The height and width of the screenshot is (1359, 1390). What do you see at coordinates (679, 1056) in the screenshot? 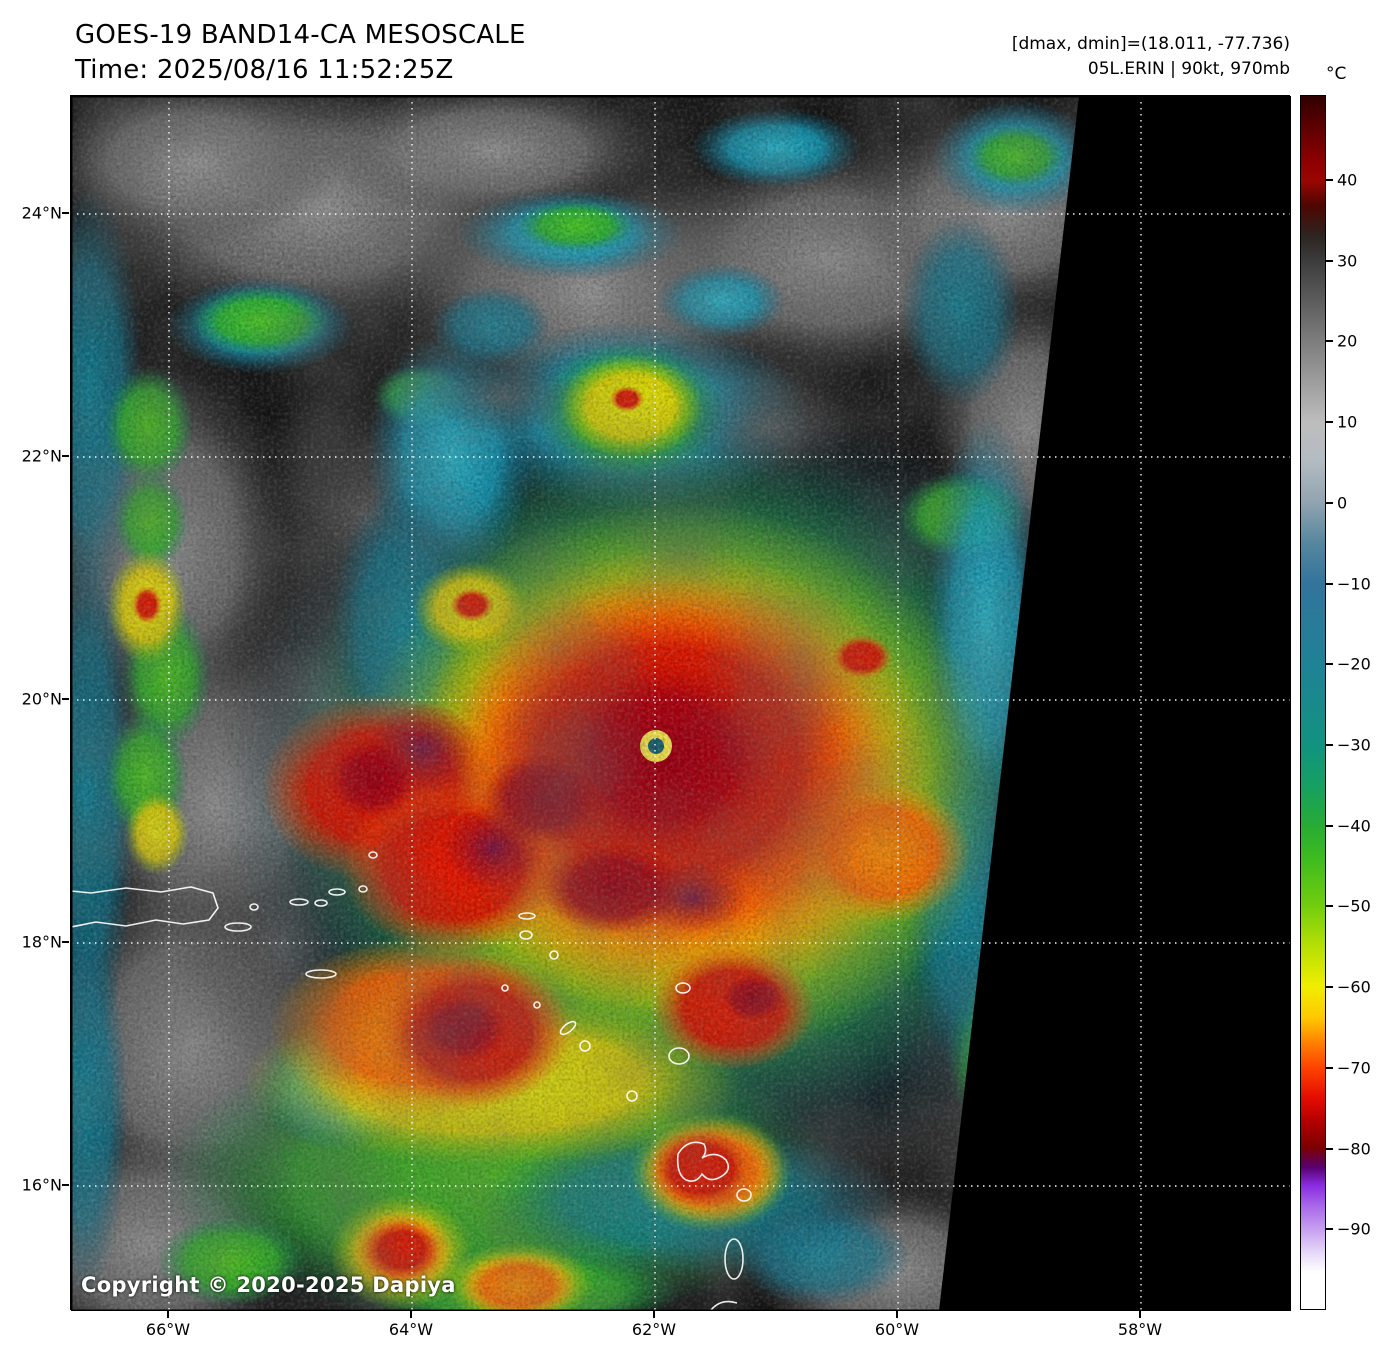
I see `coastline-antigua` at bounding box center [679, 1056].